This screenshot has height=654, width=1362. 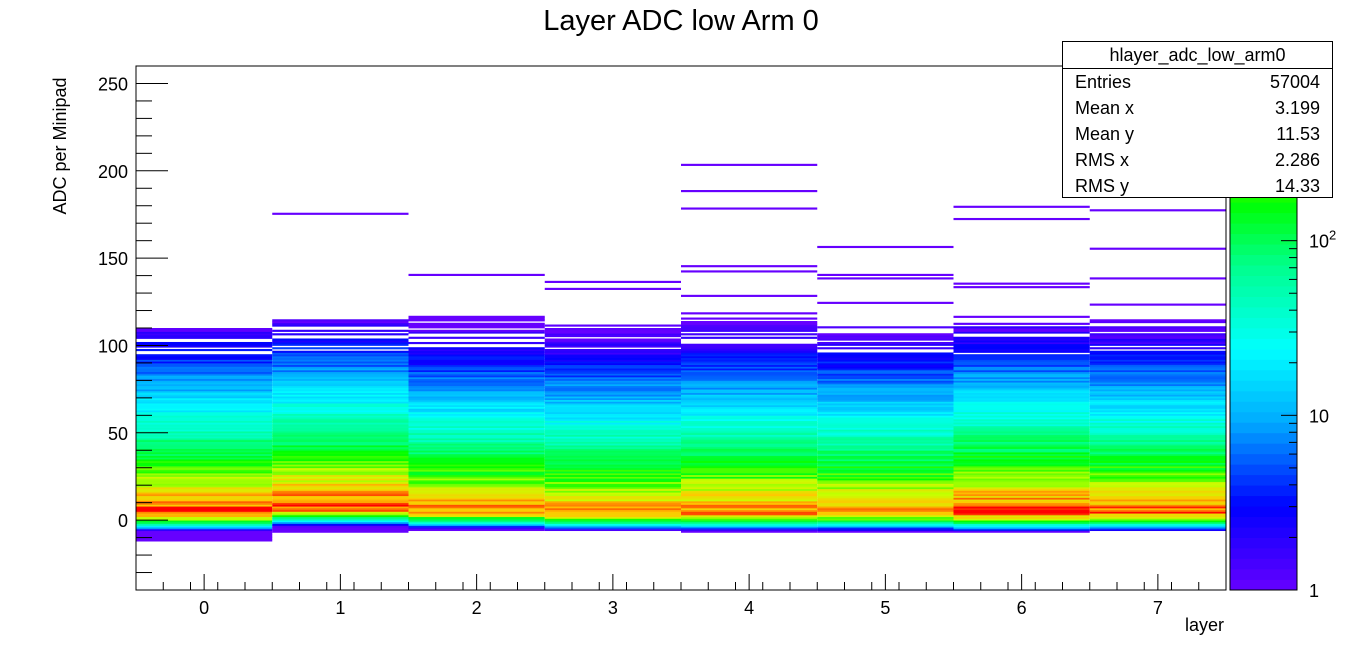 I want to click on y-tick-label: 50, so click(x=118, y=434).